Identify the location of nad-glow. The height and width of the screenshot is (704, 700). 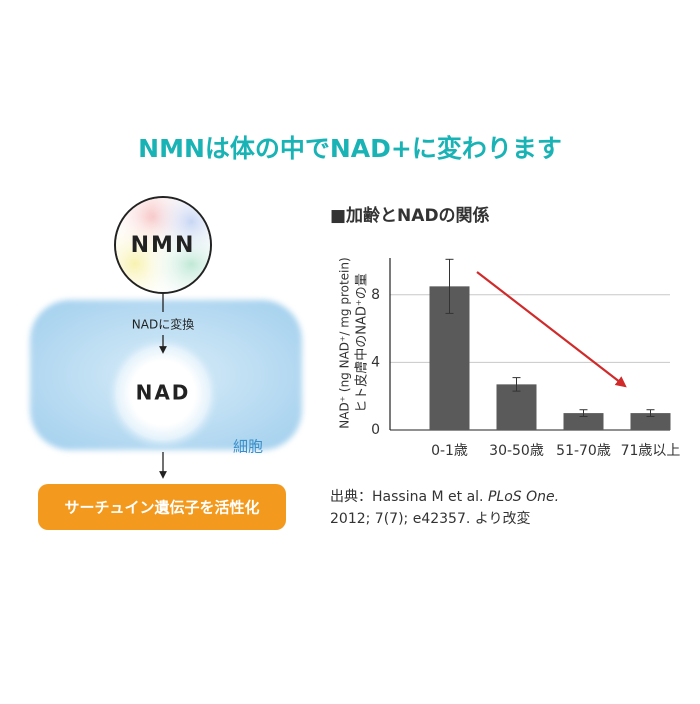
(163, 393).